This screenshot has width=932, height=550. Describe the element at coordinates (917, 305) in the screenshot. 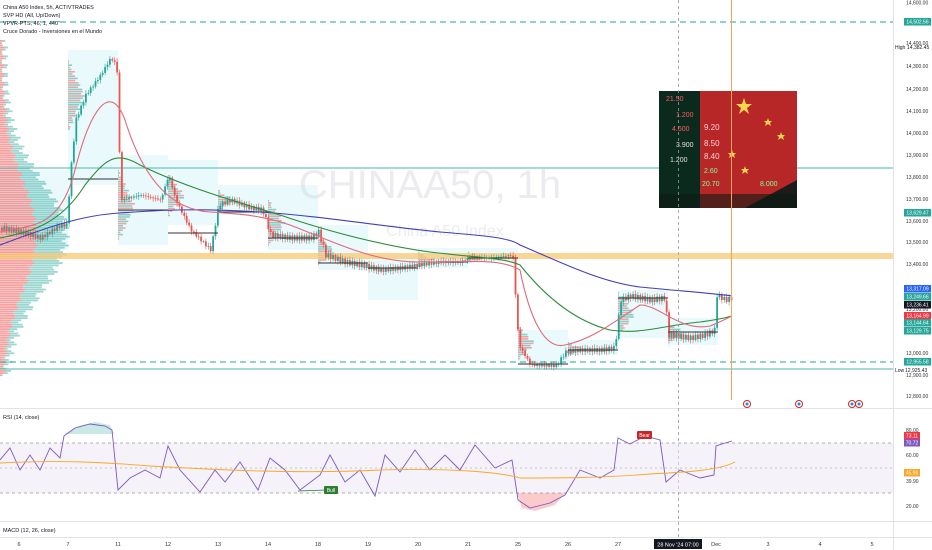

I see `price-badge: 13,236.41` at that location.